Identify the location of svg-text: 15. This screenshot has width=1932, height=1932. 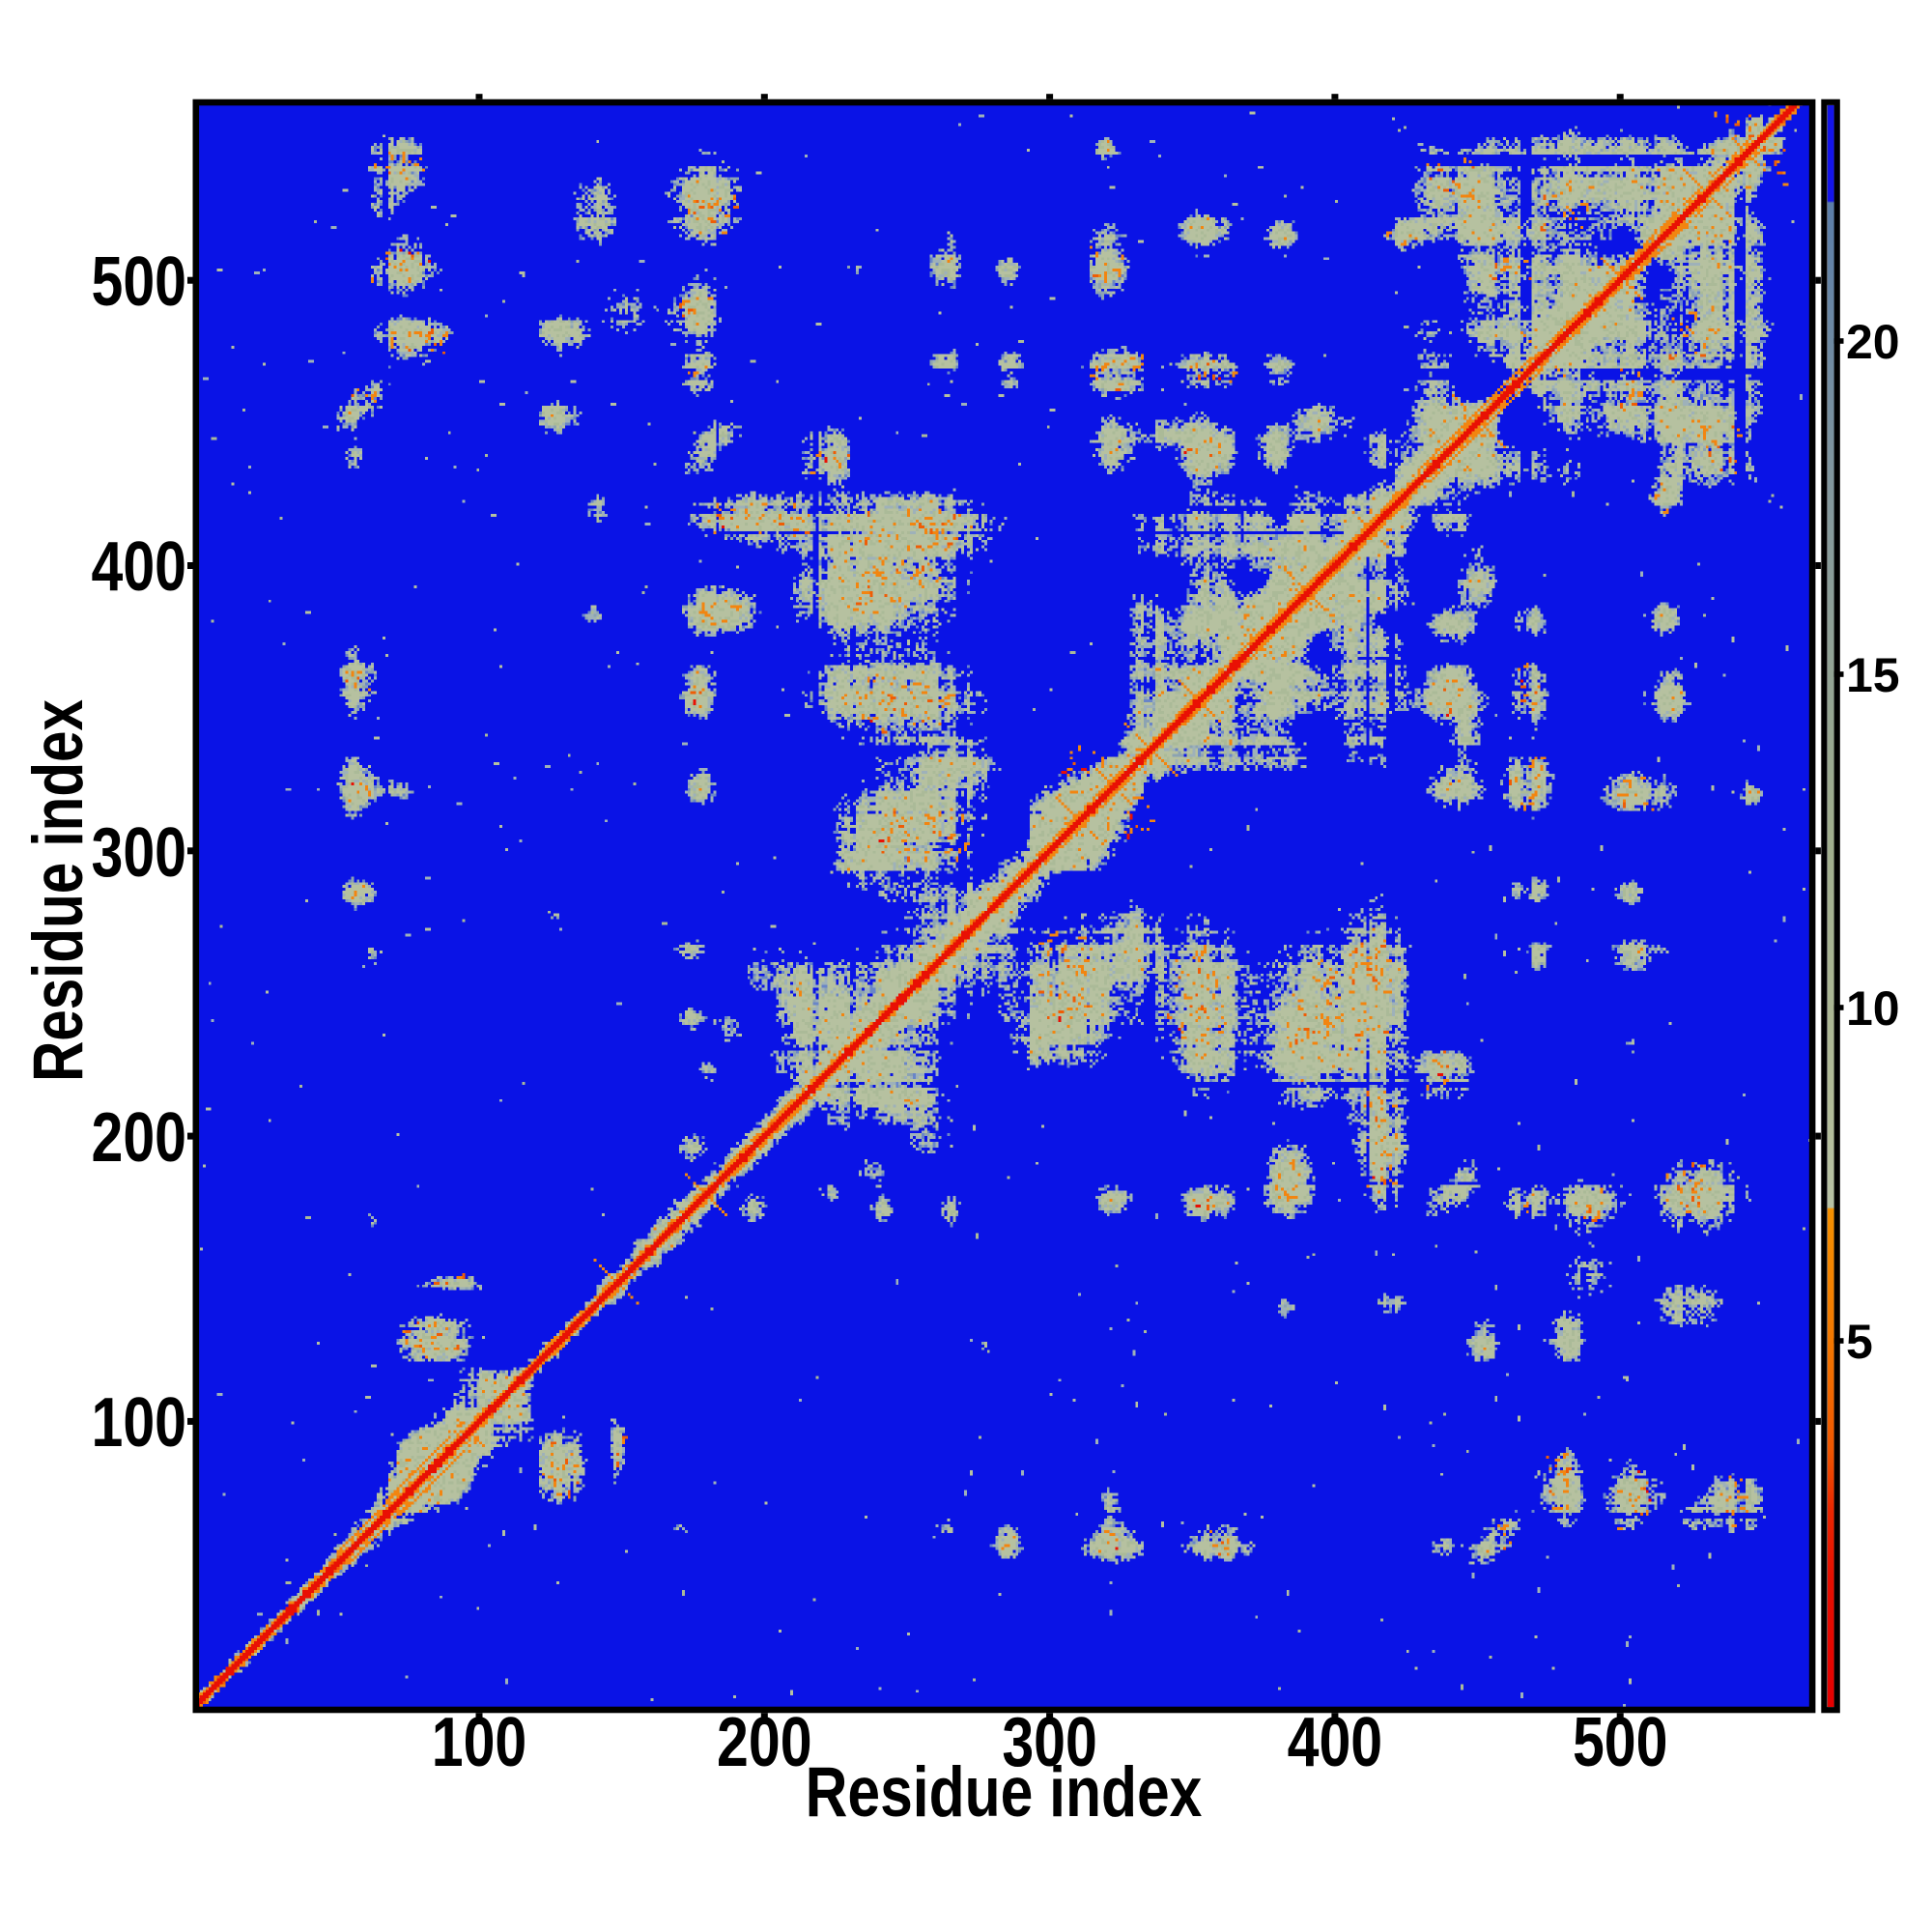
(1873, 675).